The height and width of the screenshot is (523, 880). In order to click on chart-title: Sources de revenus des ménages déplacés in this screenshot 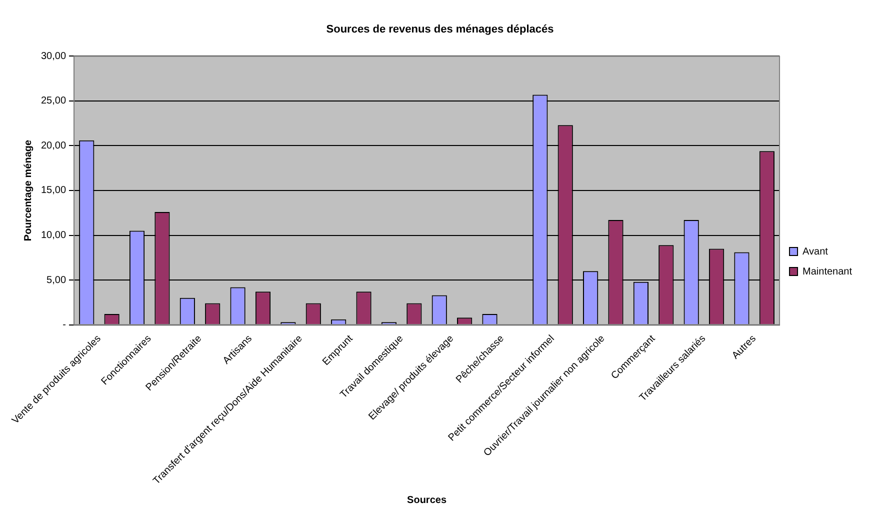, I will do `click(440, 30)`.